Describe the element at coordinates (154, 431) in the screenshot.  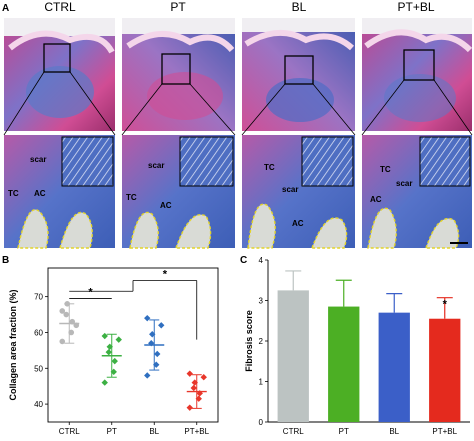
I see `x-tick-label-b: BL` at that location.